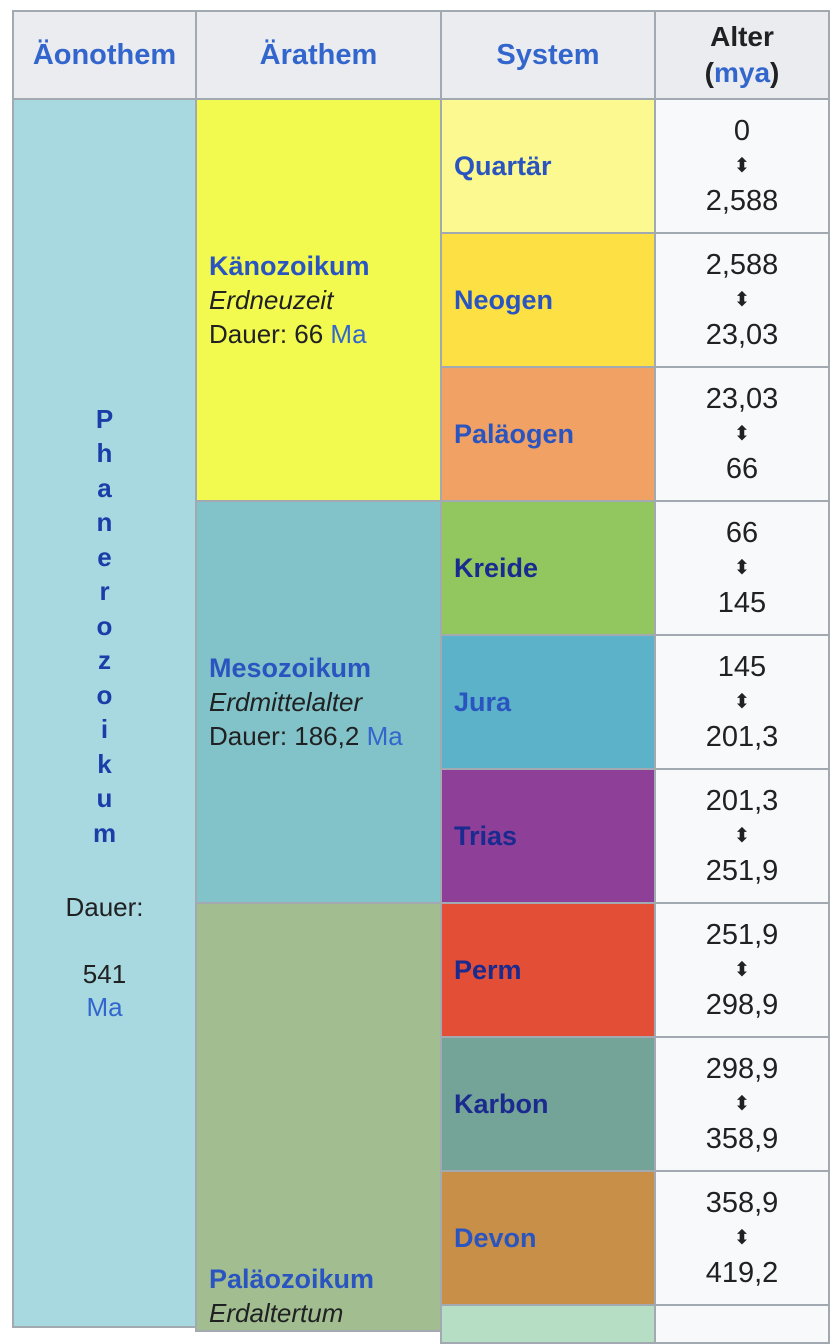 Image resolution: width=840 pixels, height=1344 pixels. I want to click on header-aerathem-label: Ärathem, so click(318, 54).